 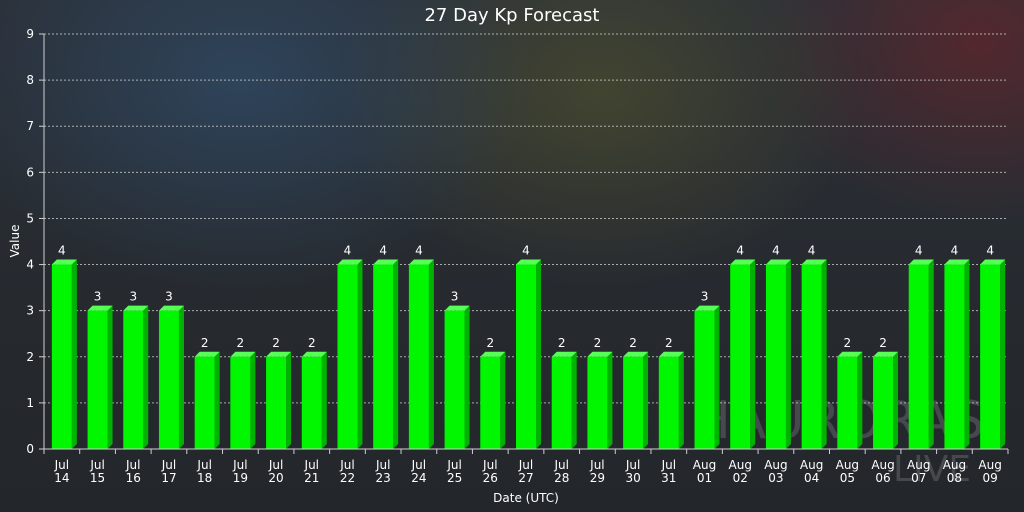 What do you see at coordinates (30, 311) in the screenshot?
I see `y-tick-label: 3` at bounding box center [30, 311].